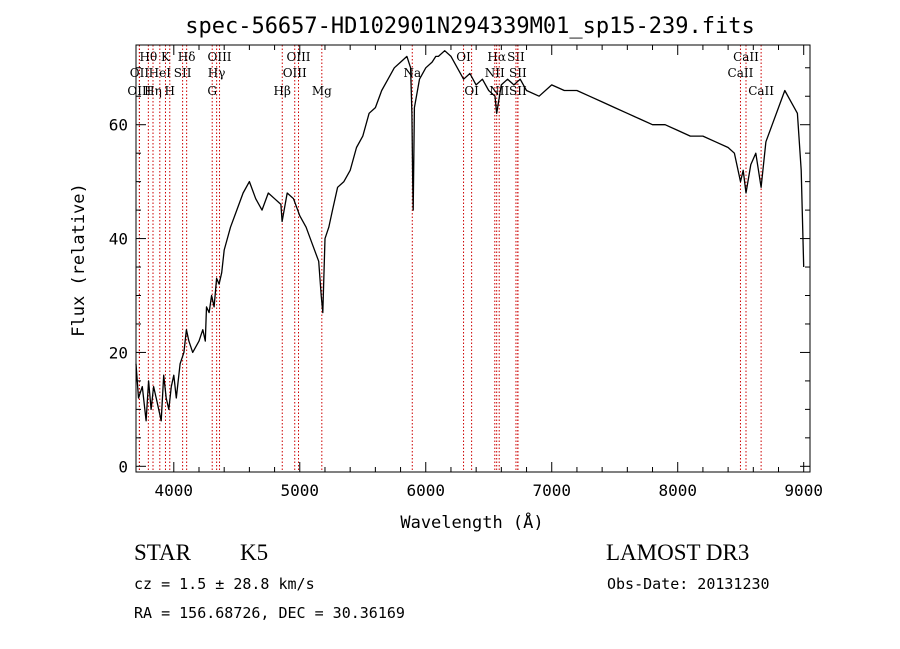  What do you see at coordinates (688, 584) in the screenshot?
I see `obs-date: Obs-Date: 20131230` at bounding box center [688, 584].